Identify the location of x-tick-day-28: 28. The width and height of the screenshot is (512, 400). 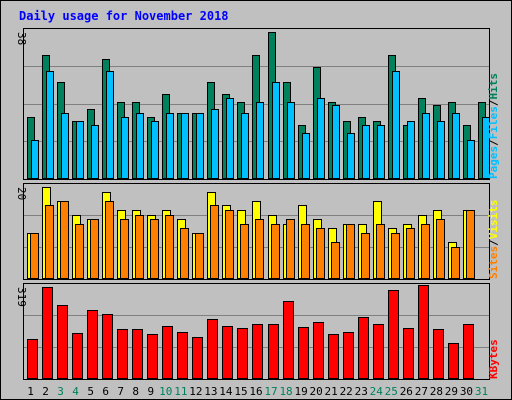
(436, 391).